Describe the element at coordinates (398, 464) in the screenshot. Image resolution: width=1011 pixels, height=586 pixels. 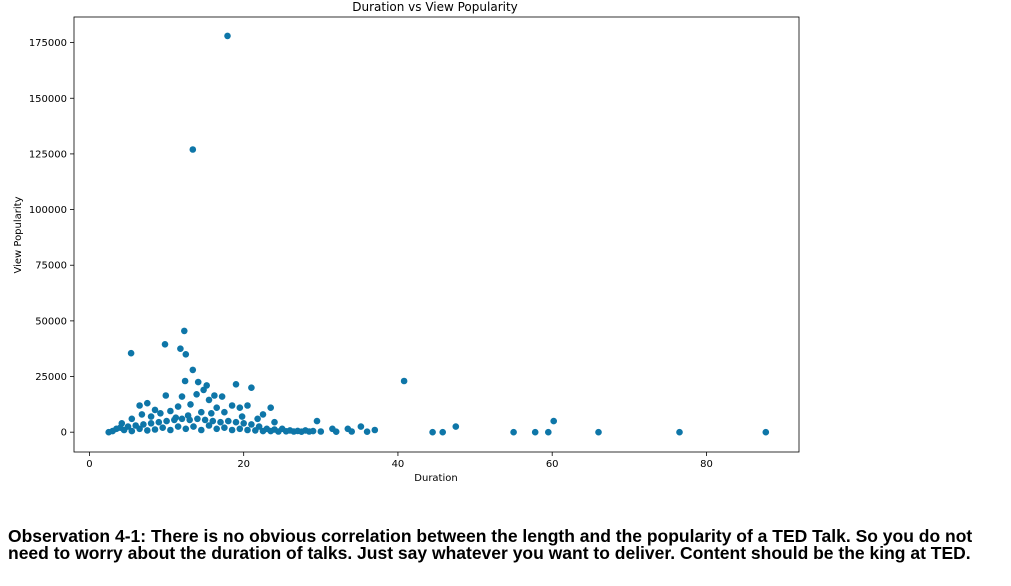
I see `x-tick-label-2: 40` at that location.